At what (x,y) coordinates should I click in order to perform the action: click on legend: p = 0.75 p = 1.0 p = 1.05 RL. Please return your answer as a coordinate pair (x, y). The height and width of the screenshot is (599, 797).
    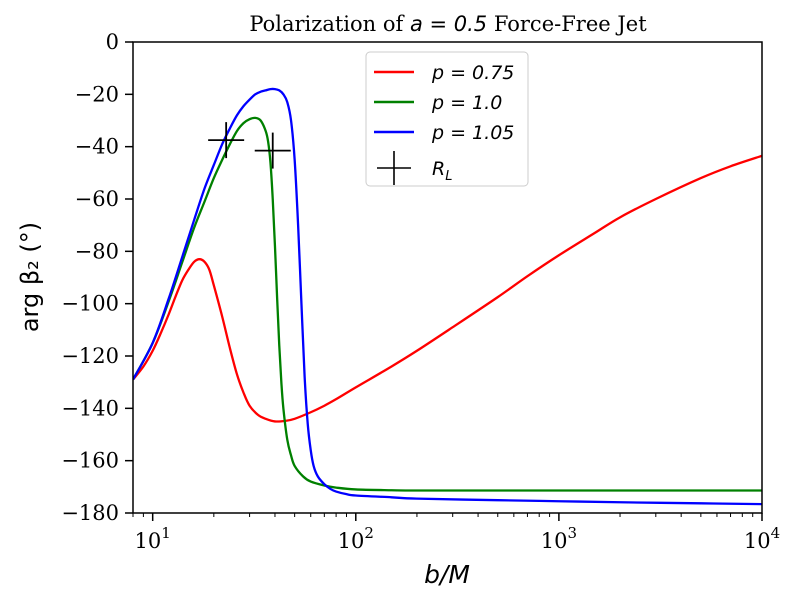
    Looking at the image, I should click on (447, 119).